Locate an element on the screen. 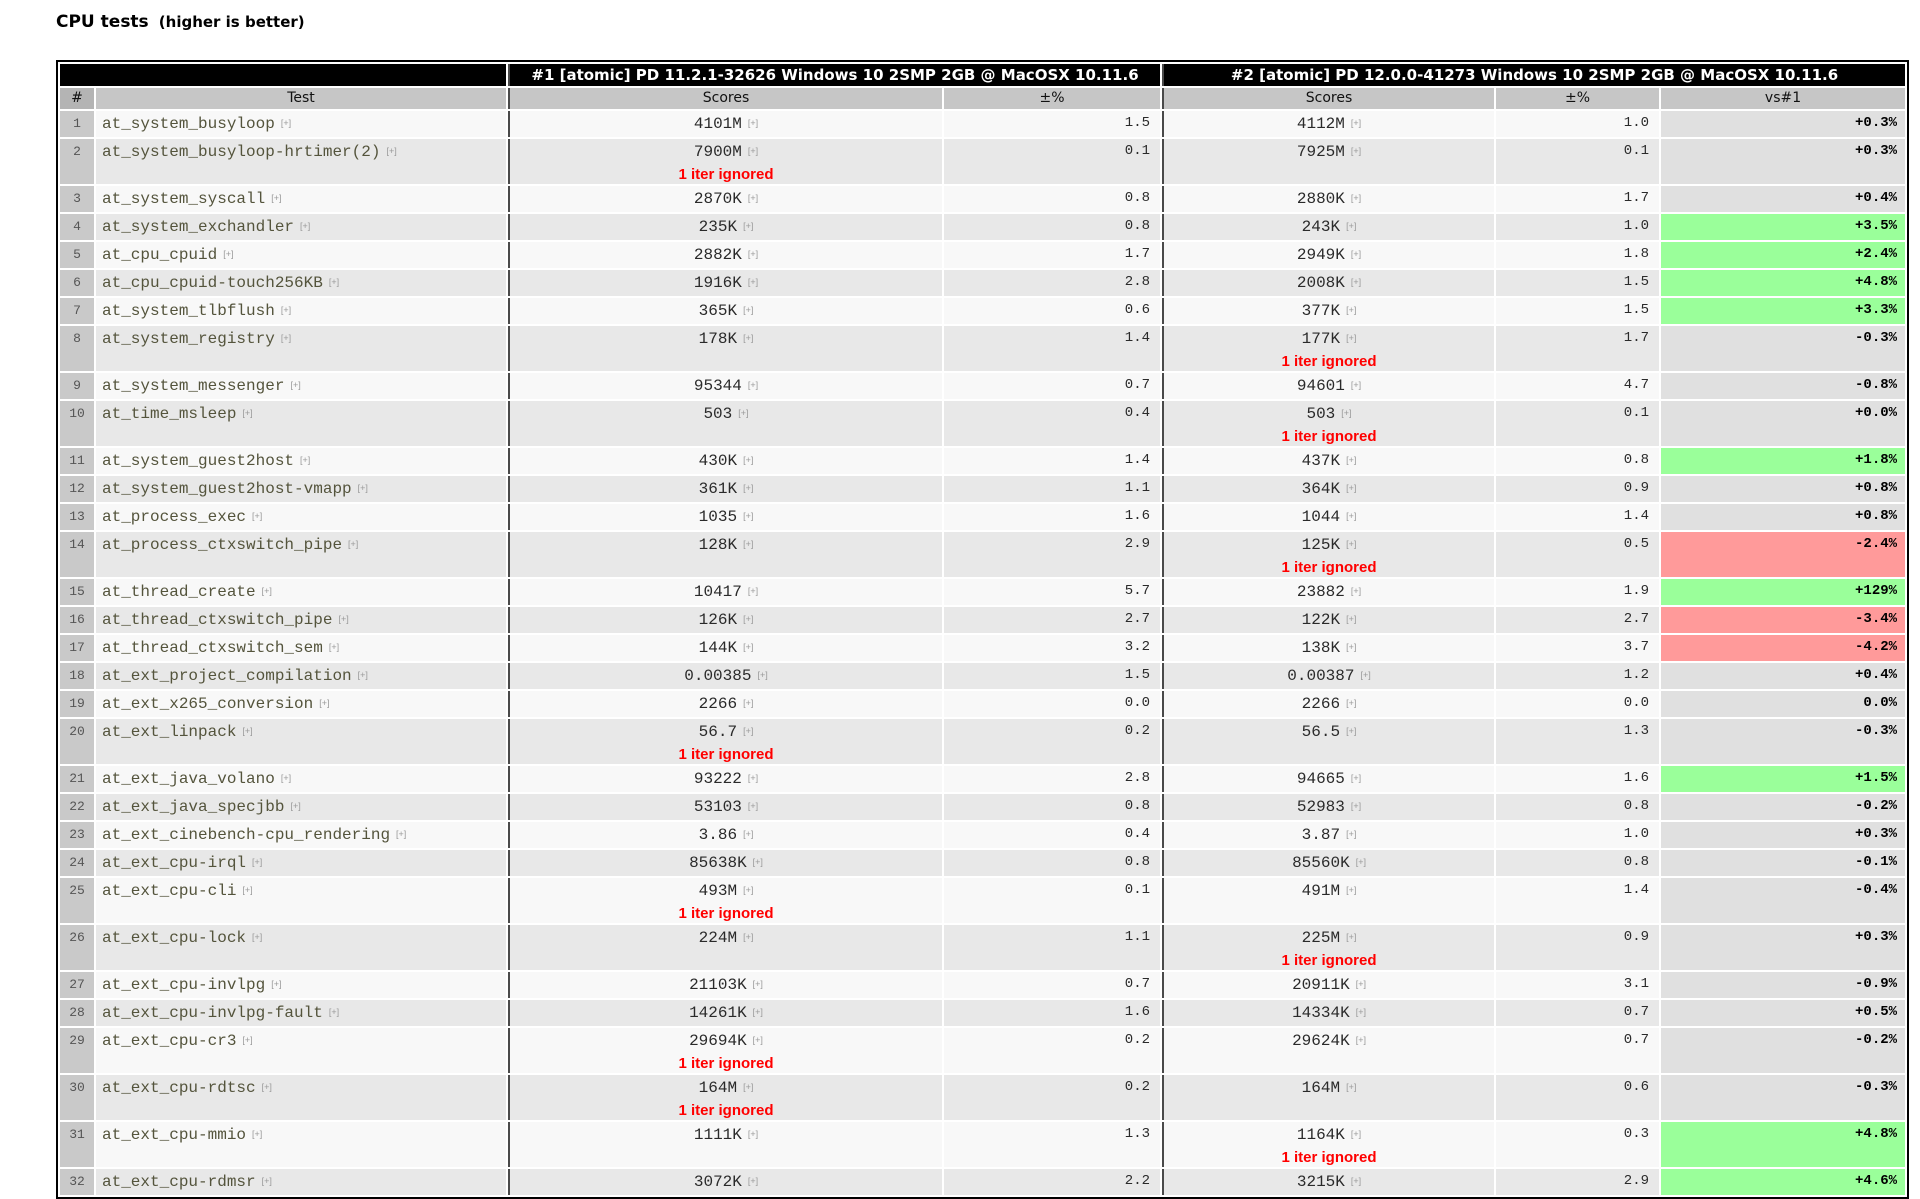  score-value: 93222 is located at coordinates (717, 779).